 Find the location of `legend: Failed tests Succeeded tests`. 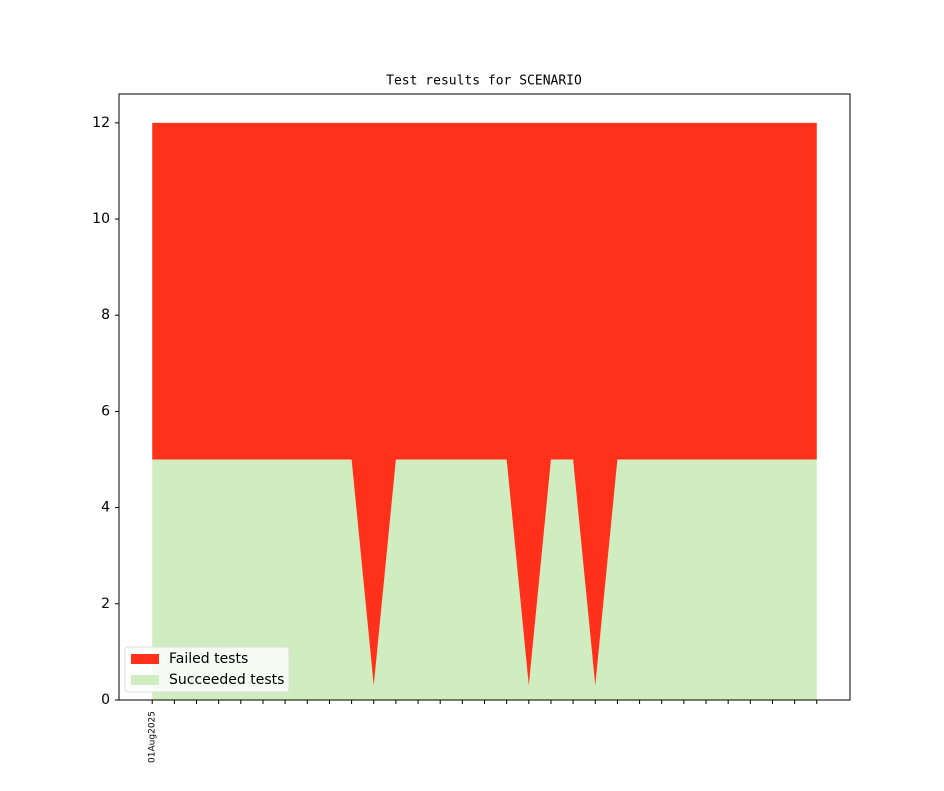

legend: Failed tests Succeeded tests is located at coordinates (207, 669).